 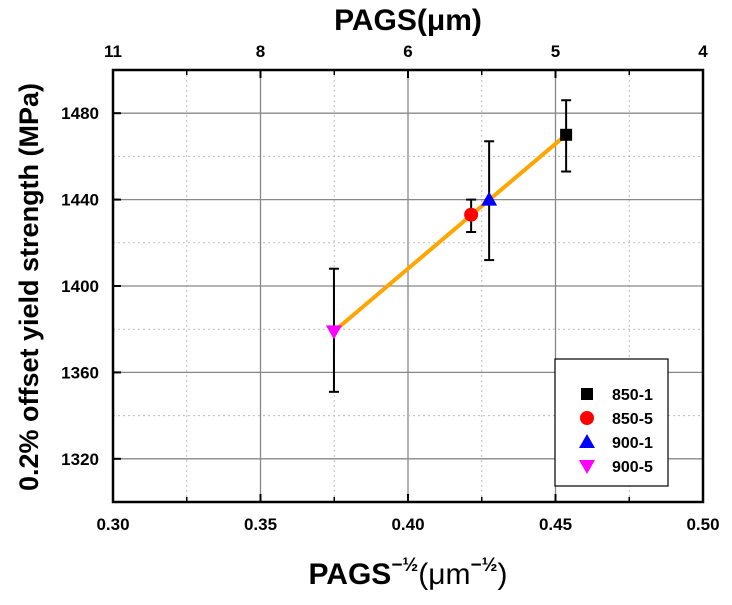 I want to click on legend-label: 900-1, so click(x=632, y=443).